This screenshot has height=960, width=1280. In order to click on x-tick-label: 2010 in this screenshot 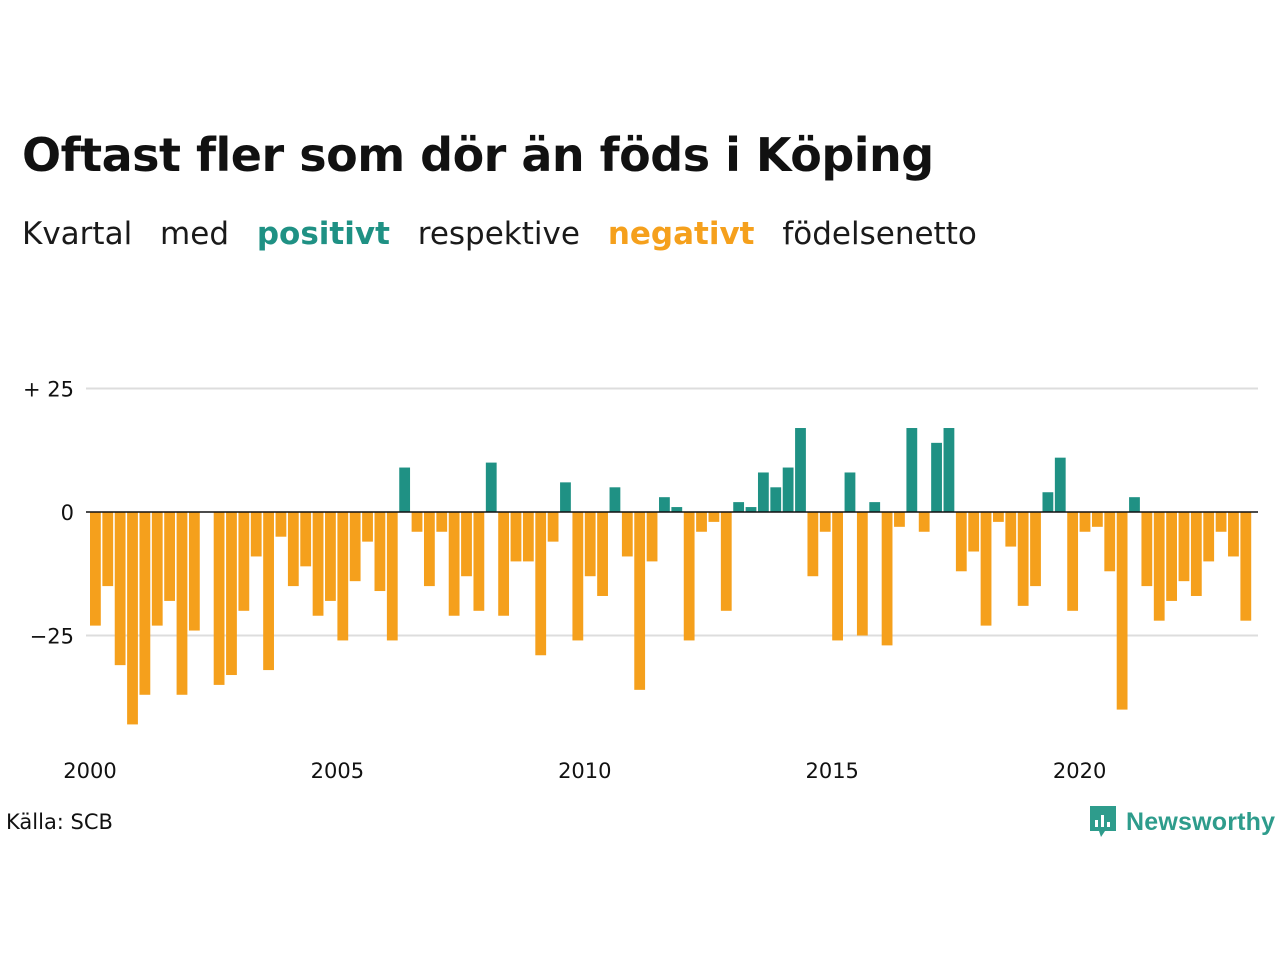, I will do `click(584, 771)`.